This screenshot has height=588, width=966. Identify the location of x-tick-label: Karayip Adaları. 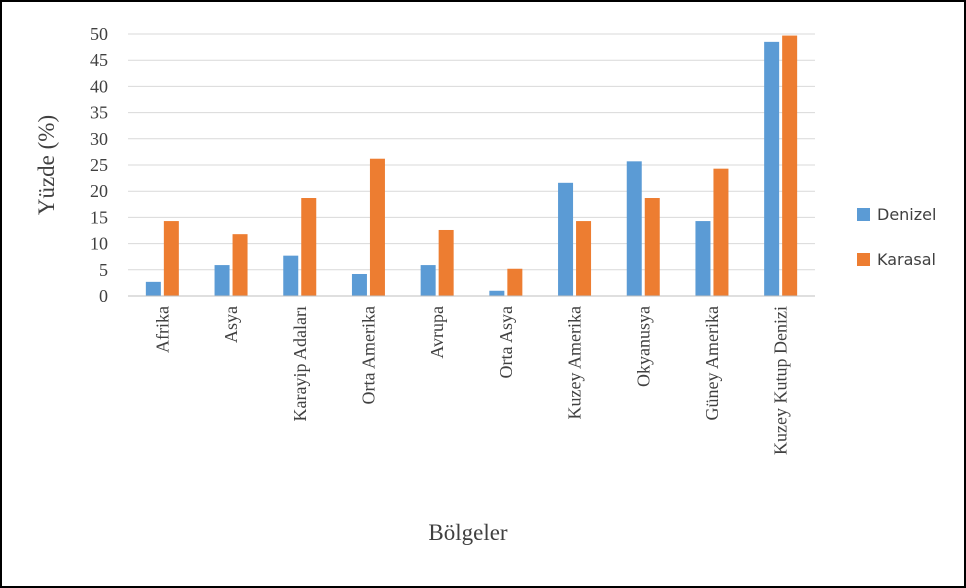
(300, 363).